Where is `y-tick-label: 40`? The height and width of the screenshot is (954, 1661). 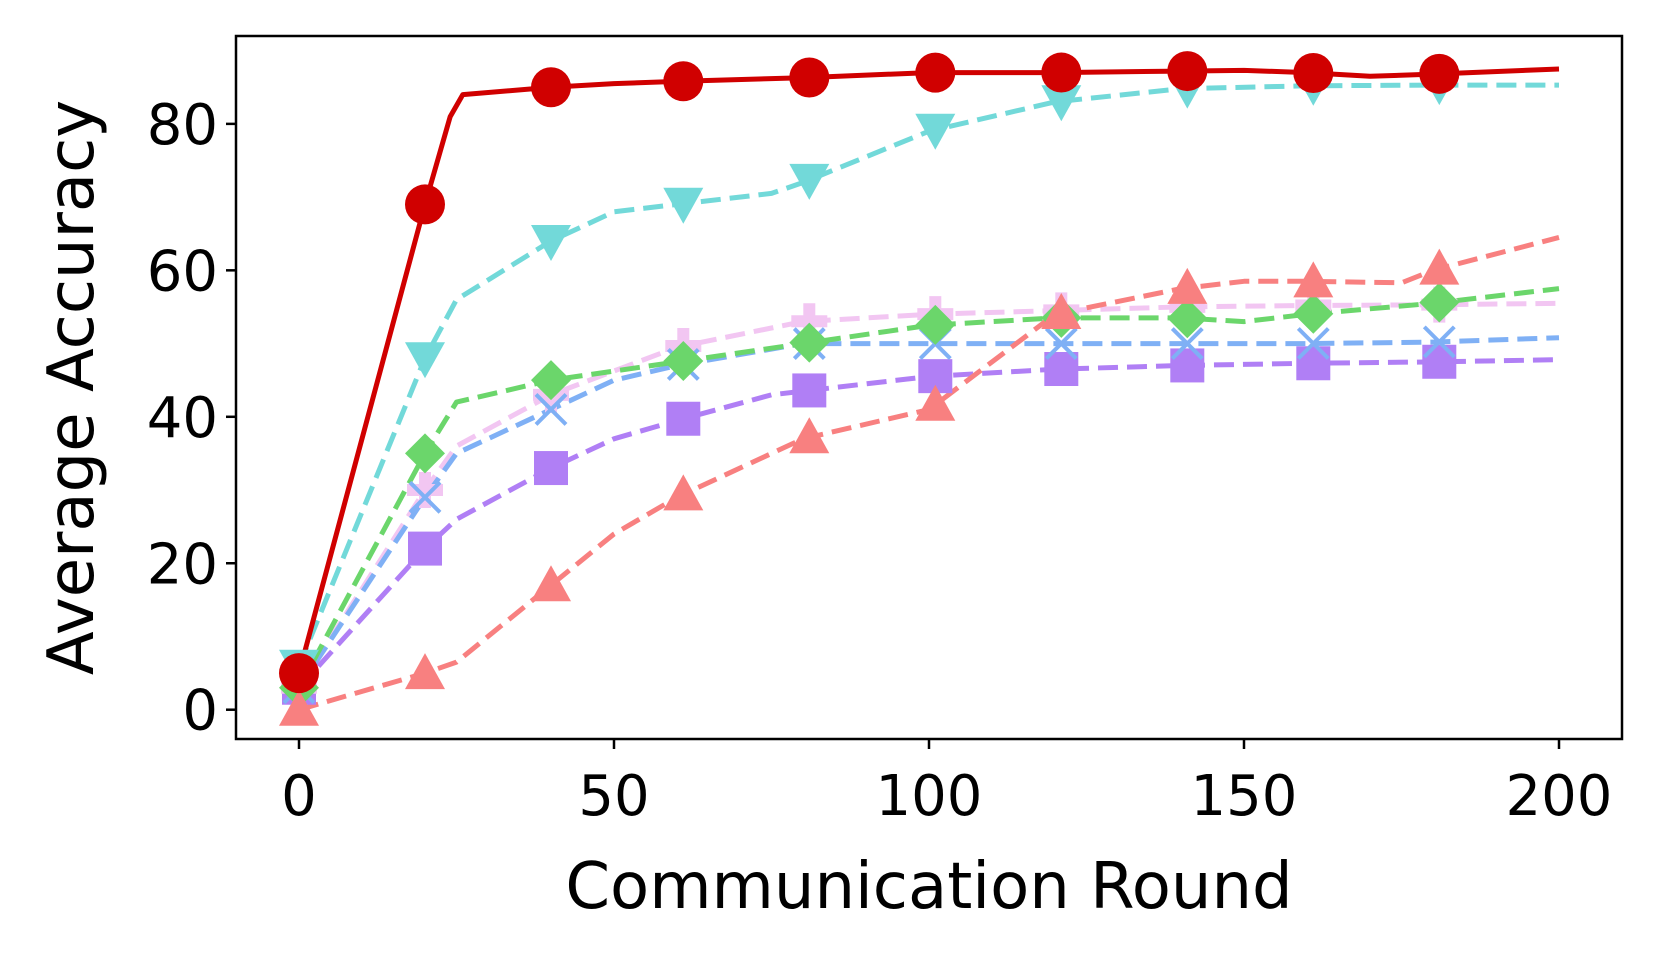
y-tick-label: 40 is located at coordinates (182, 418).